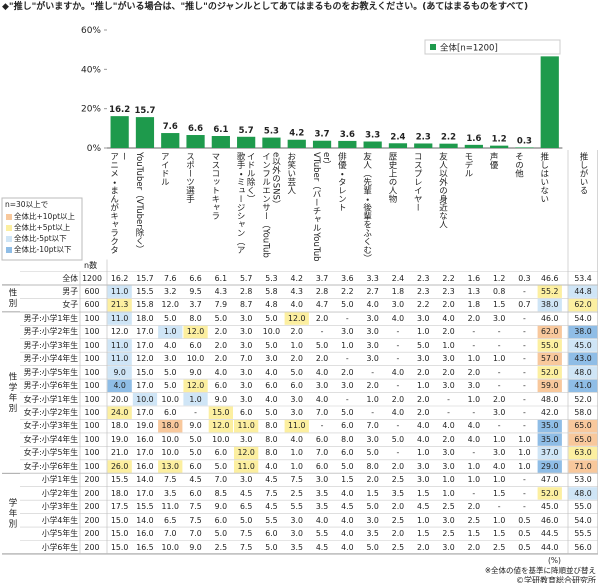 The width and height of the screenshot is (600, 583). Describe the element at coordinates (550, 291) in the screenshot. I see `cell-value: 55.2` at that location.